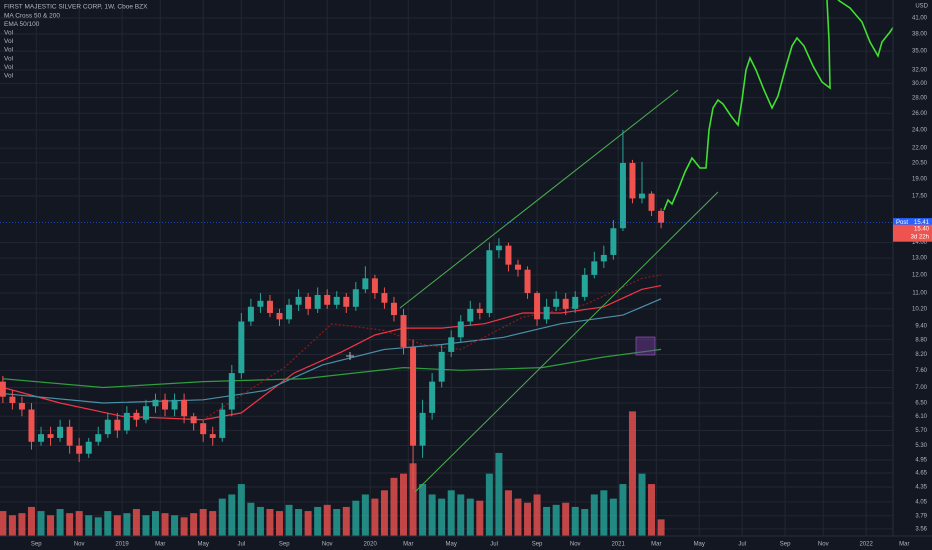 The height and width of the screenshot is (550, 932). I want to click on y-tick-label: 8.20, so click(921, 355).